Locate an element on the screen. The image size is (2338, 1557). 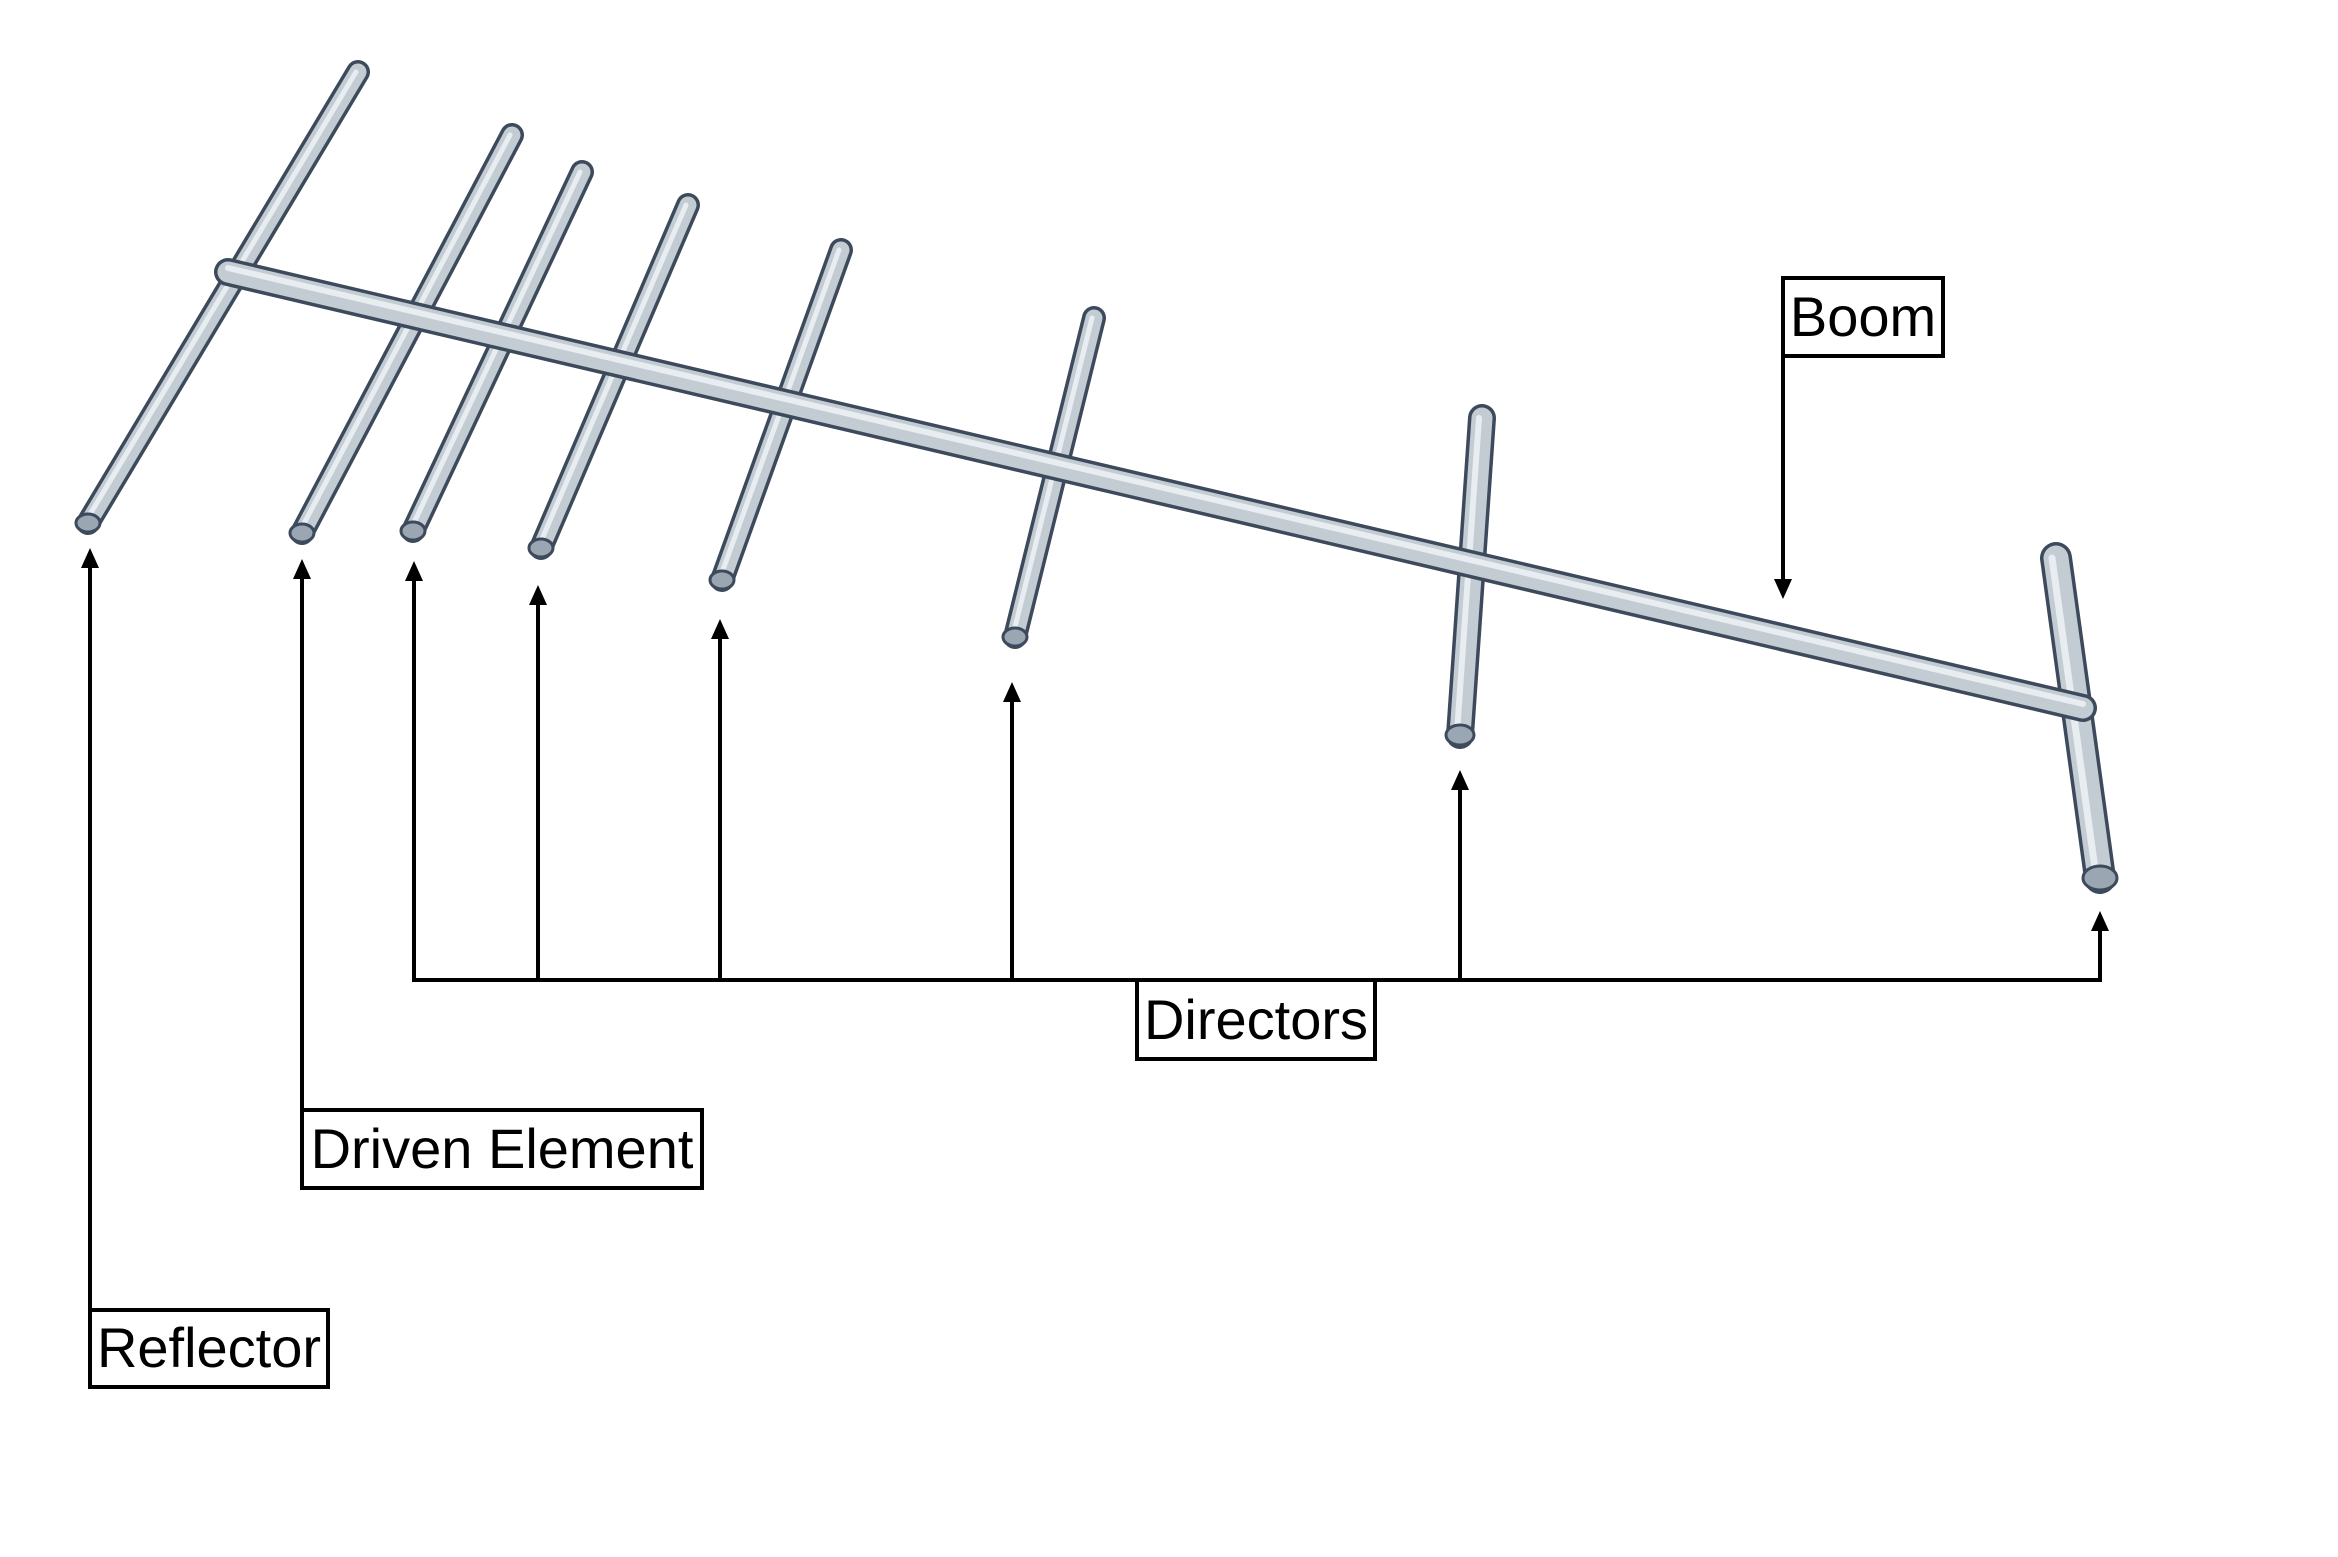
driven-element-rod is located at coordinates (406, 334).